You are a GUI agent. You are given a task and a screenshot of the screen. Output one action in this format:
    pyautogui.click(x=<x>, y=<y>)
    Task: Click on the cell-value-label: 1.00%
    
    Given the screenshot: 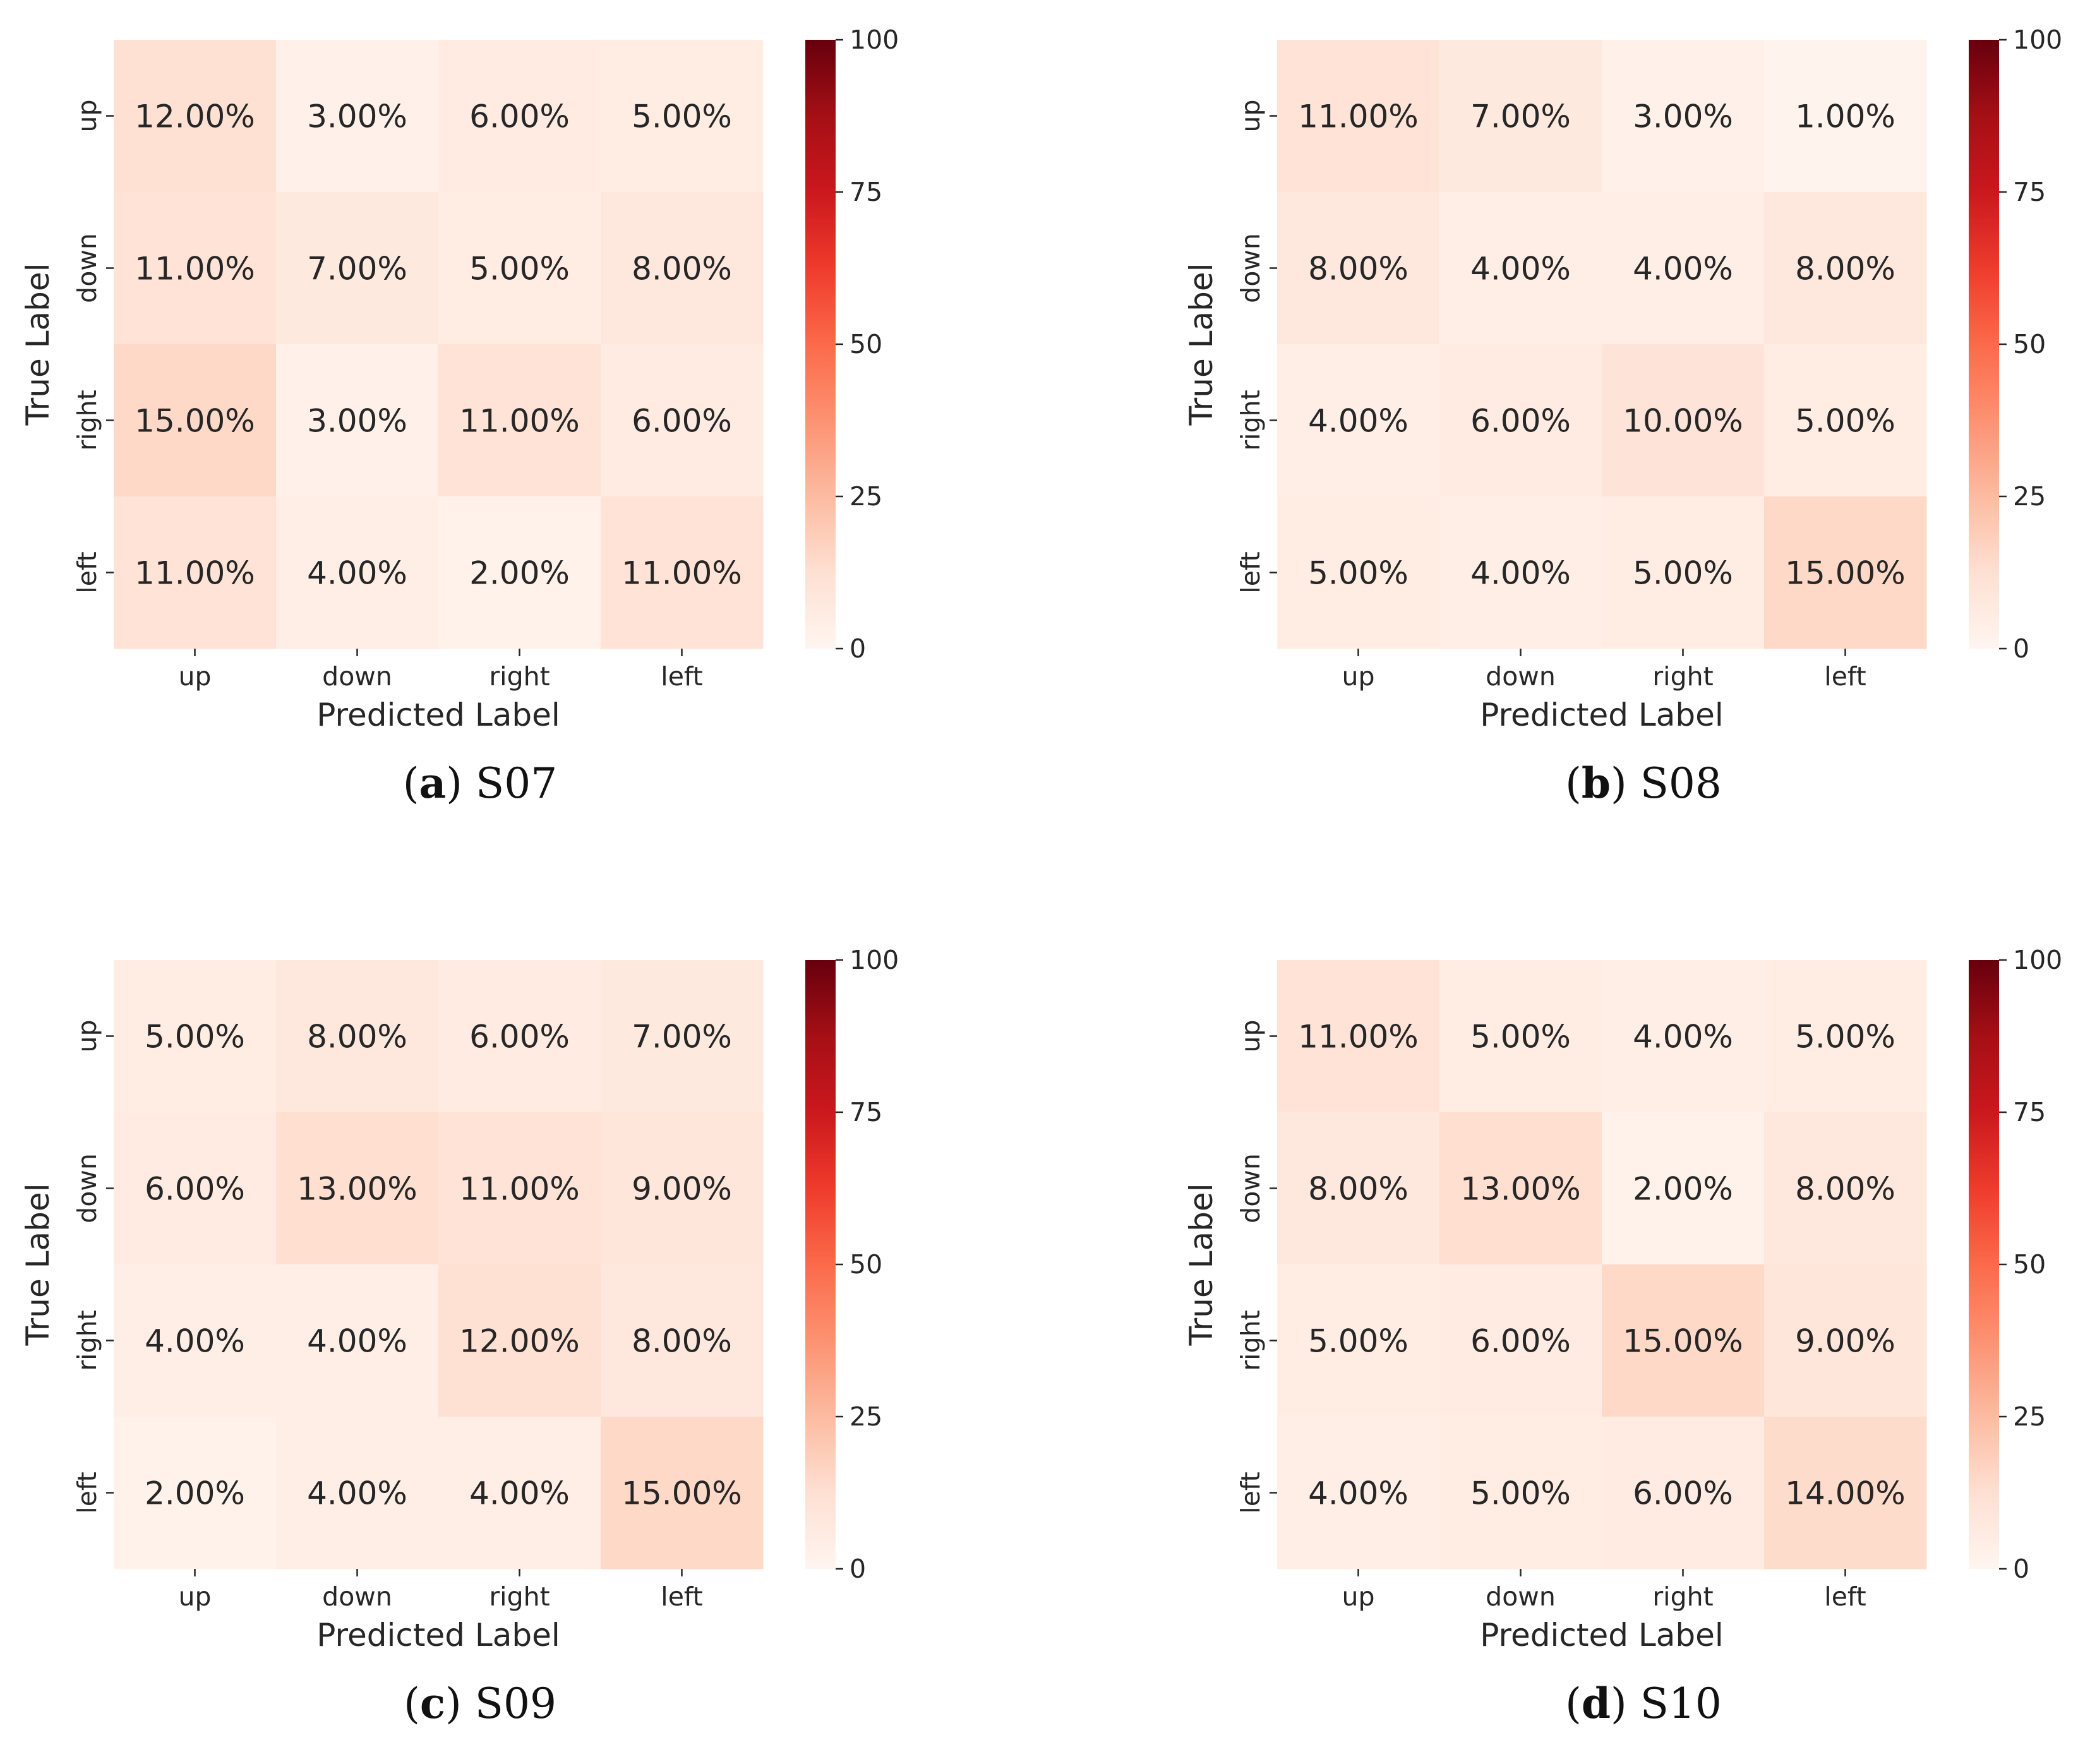 What is the action you would take?
    pyautogui.click(x=1845, y=117)
    